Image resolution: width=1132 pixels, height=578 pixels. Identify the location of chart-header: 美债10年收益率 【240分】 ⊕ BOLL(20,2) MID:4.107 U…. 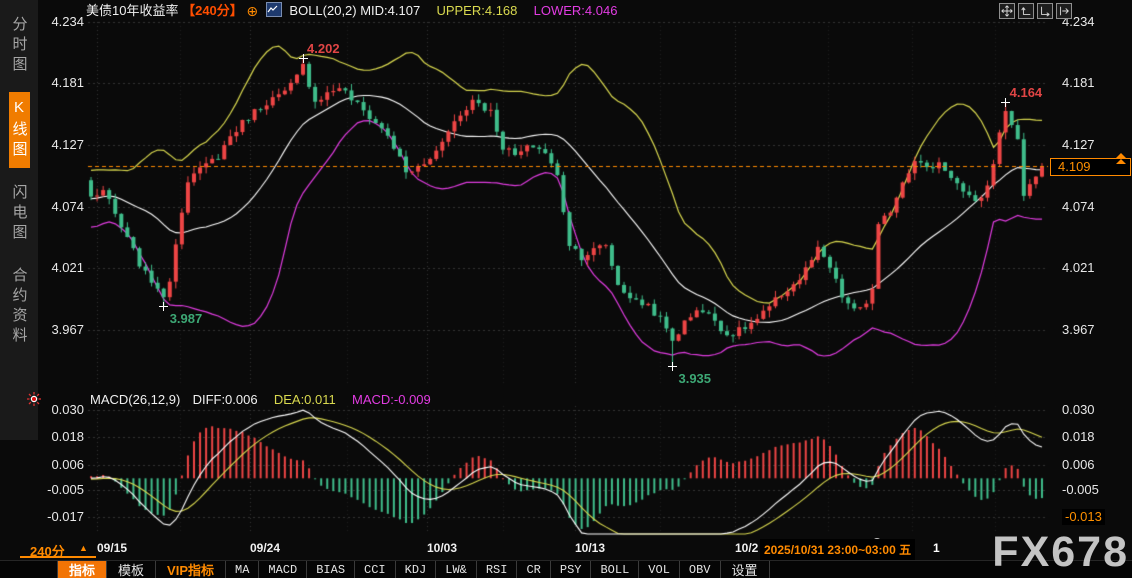
(352, 10).